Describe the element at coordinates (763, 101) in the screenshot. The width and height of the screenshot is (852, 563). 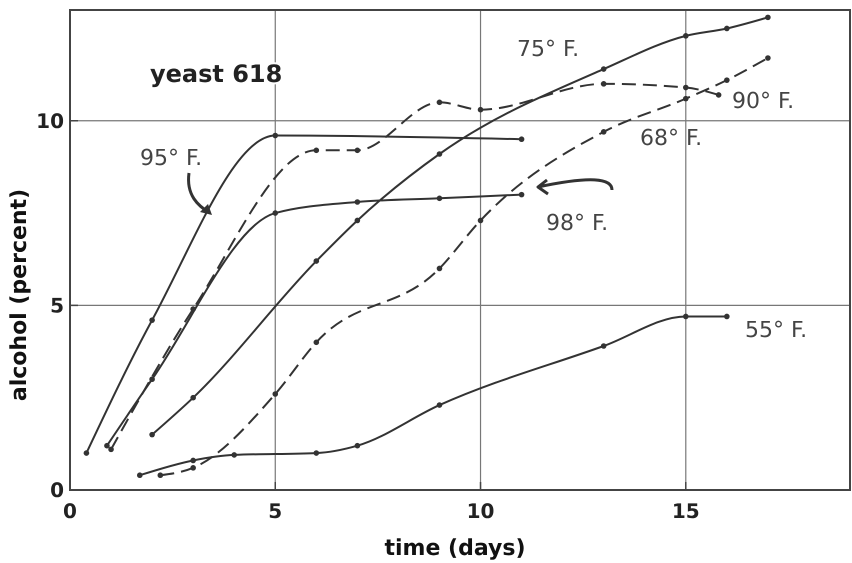
I see `series-label: 90° F.` at that location.